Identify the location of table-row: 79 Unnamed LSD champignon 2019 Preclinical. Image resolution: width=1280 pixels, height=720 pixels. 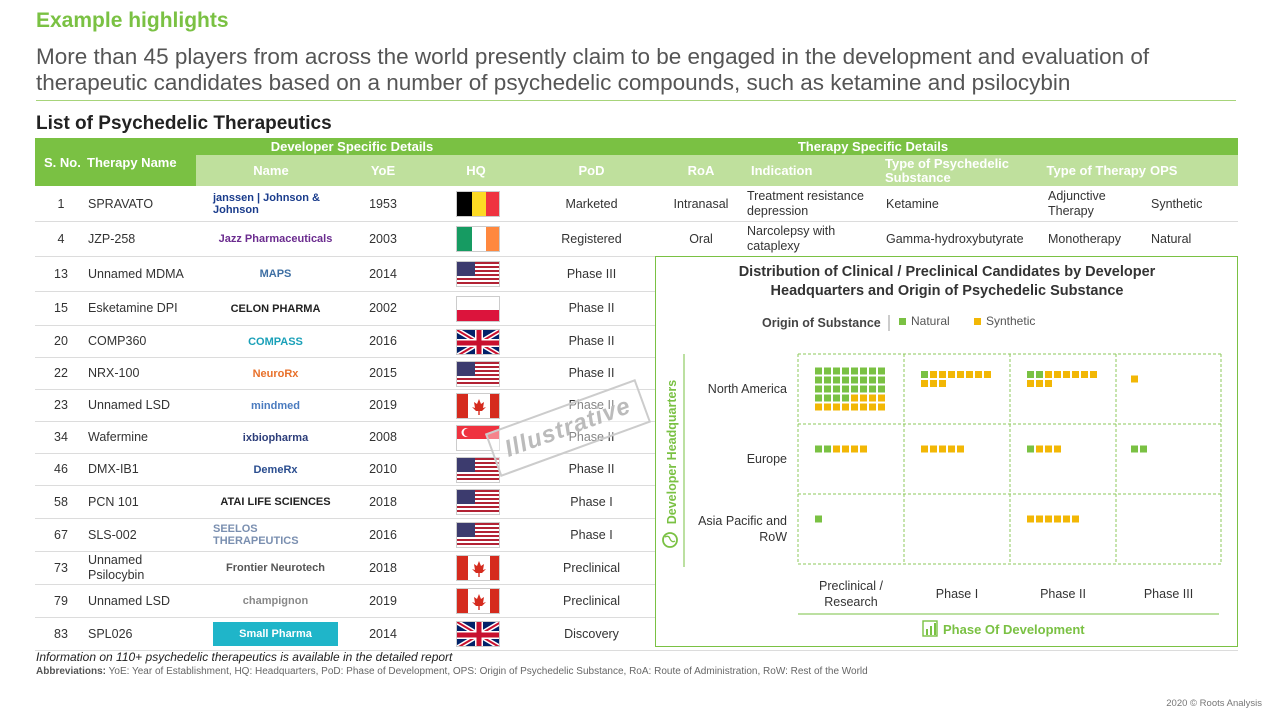
(636, 601).